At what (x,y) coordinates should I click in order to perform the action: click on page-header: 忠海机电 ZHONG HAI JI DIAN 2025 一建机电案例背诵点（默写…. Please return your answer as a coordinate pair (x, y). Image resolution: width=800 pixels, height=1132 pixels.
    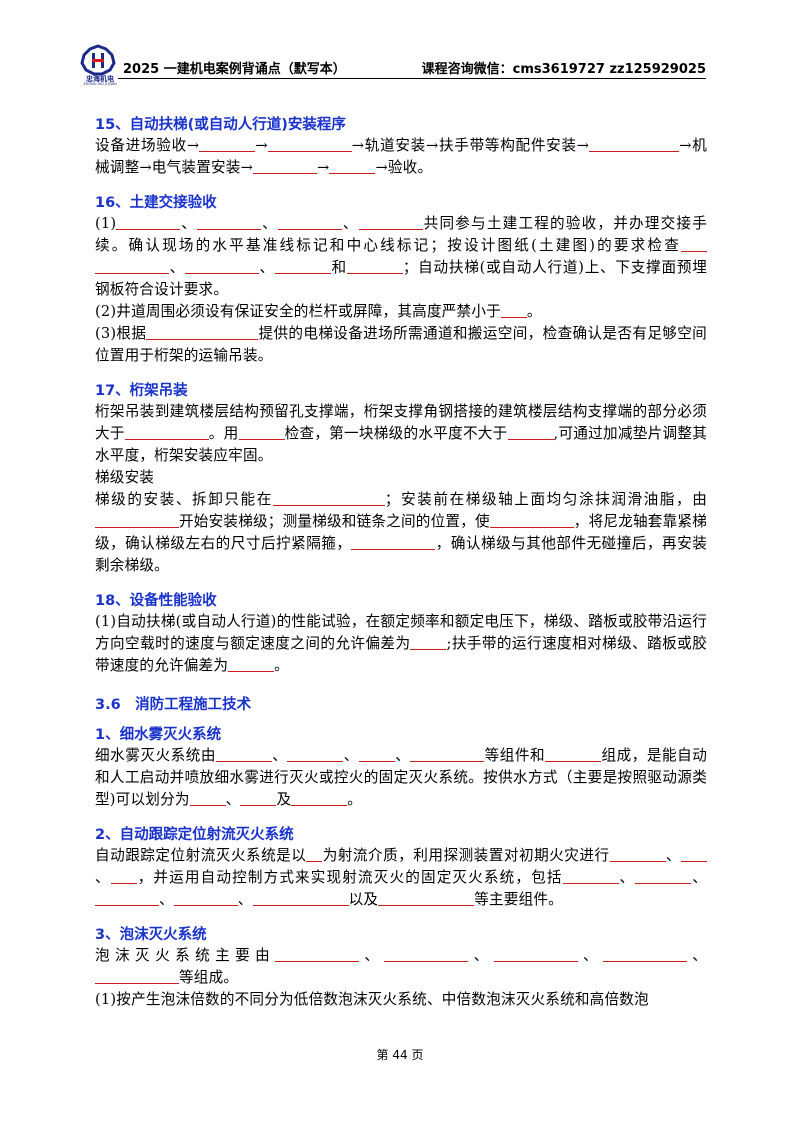
    Looking at the image, I should click on (392, 65).